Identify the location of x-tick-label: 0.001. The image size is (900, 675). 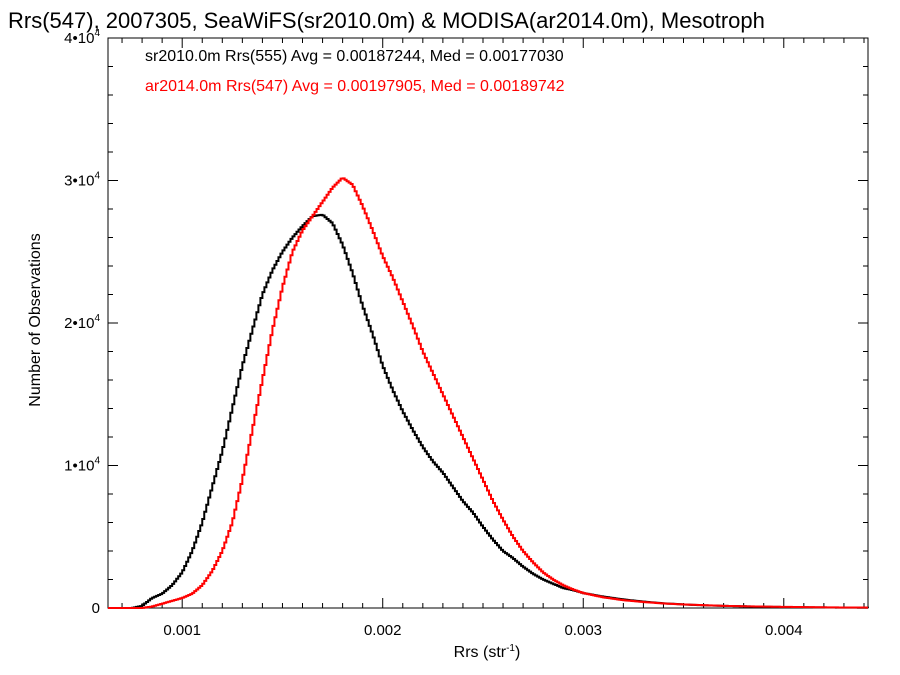
(182, 630).